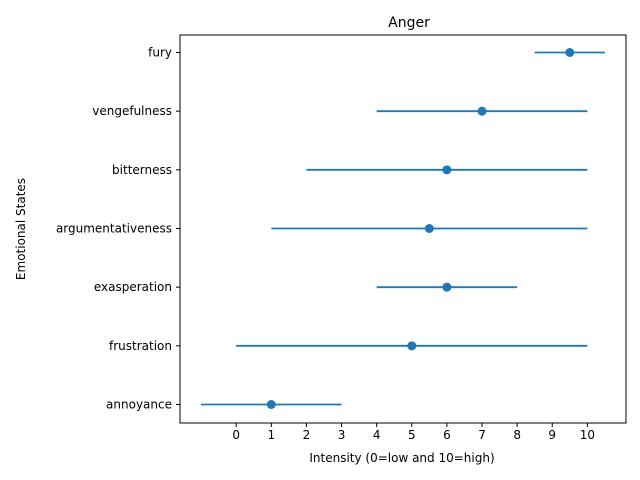  I want to click on x-tick-label: 4, so click(377, 435).